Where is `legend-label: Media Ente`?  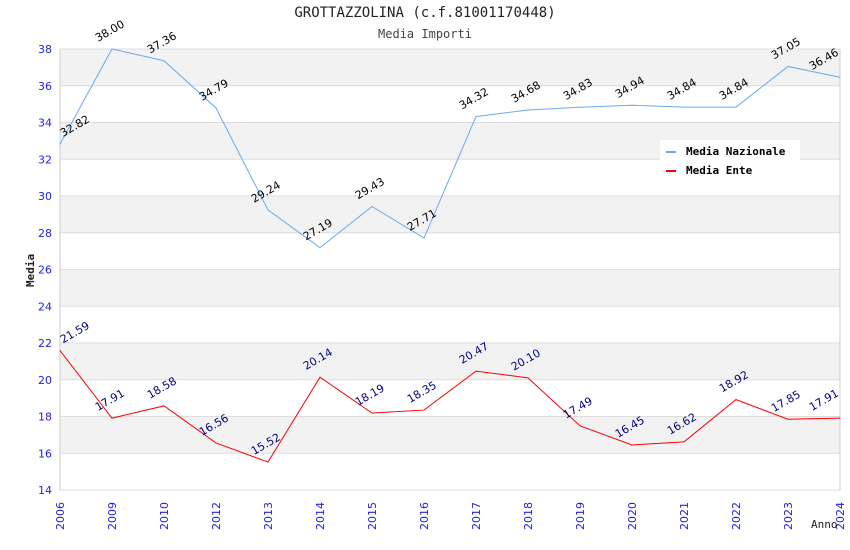
legend-label: Media Ente is located at coordinates (719, 170).